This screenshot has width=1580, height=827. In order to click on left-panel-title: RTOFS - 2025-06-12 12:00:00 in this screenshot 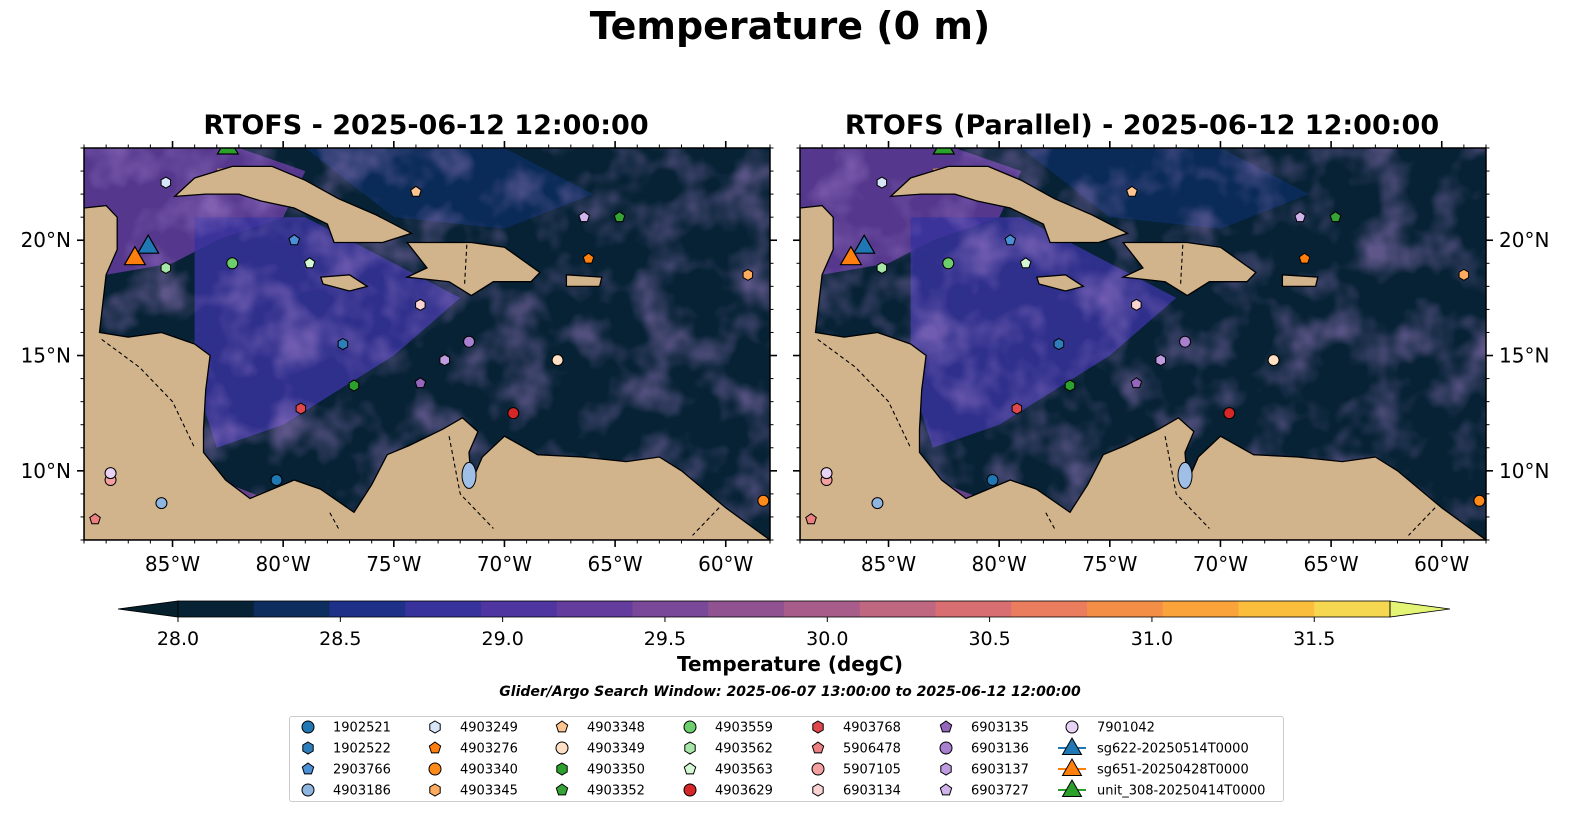, I will do `click(426, 125)`.